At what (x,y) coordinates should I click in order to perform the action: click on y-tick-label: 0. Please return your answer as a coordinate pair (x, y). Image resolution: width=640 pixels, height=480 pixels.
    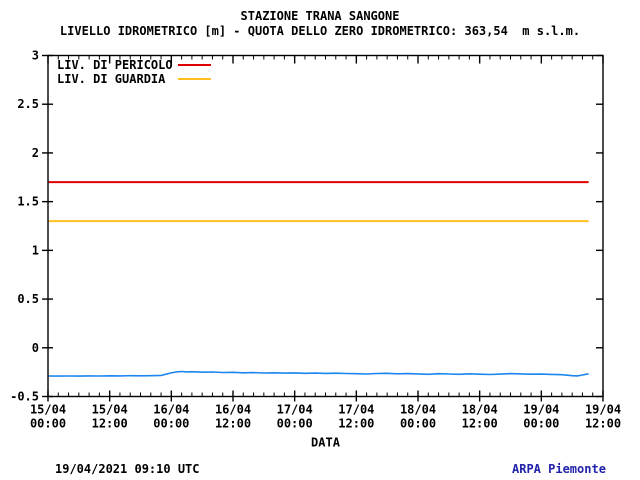
    Looking at the image, I should click on (35, 348).